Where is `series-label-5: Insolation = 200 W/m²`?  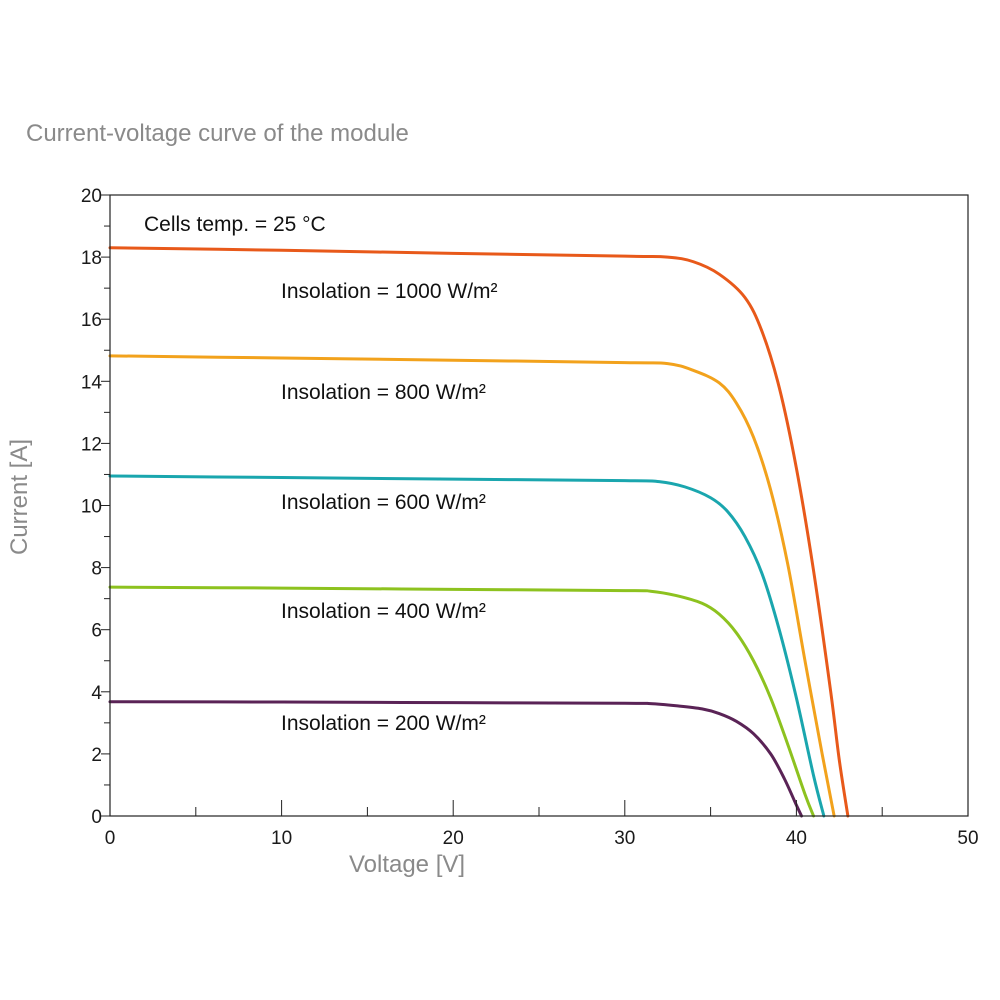
series-label-5: Insolation = 200 W/m² is located at coordinates (383, 723).